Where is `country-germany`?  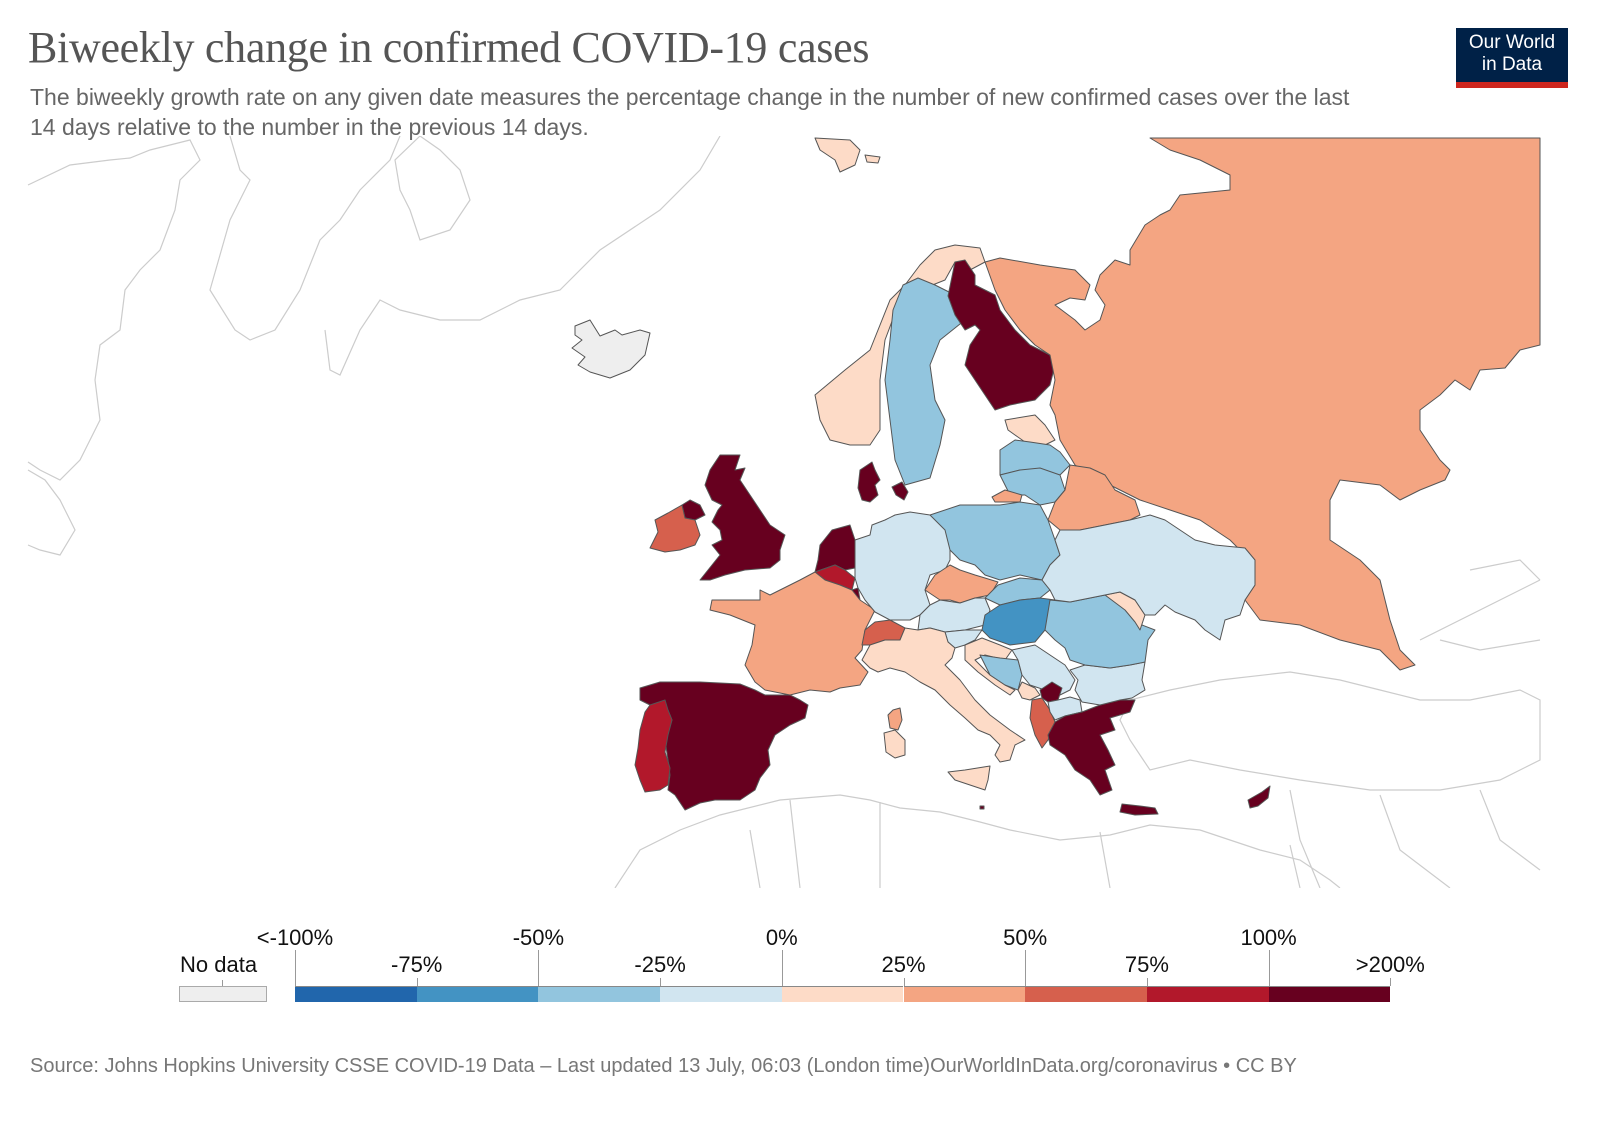 country-germany is located at coordinates (902, 566).